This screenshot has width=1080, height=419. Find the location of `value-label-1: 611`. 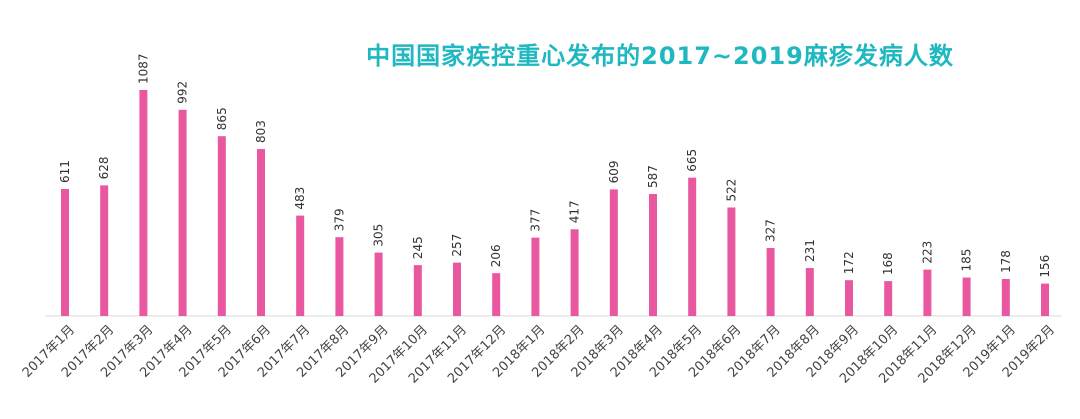

value-label-1: 611 is located at coordinates (65, 171).